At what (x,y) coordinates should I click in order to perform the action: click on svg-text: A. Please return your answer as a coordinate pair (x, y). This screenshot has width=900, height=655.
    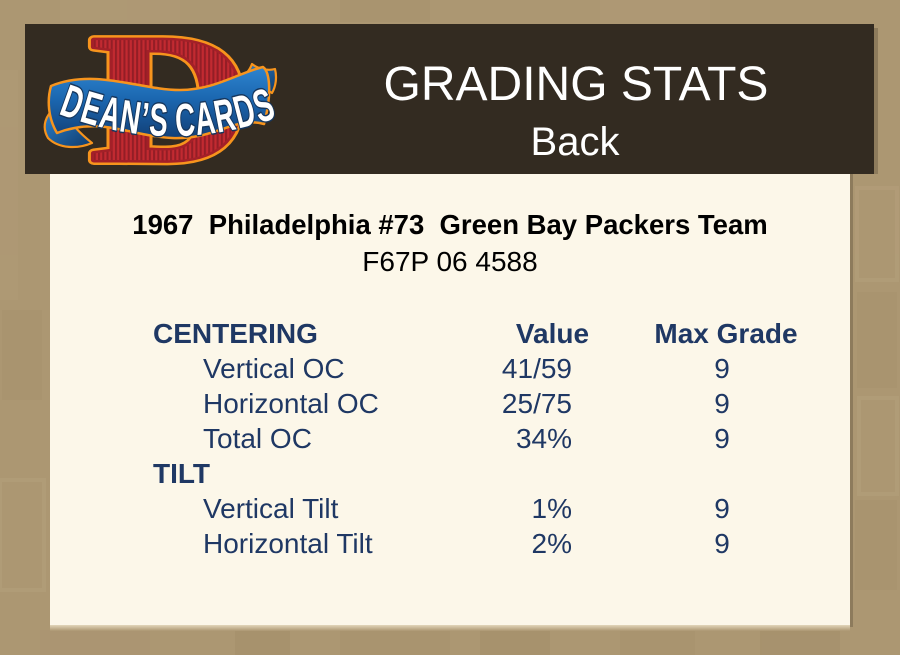
    Looking at the image, I should click on (205, 119).